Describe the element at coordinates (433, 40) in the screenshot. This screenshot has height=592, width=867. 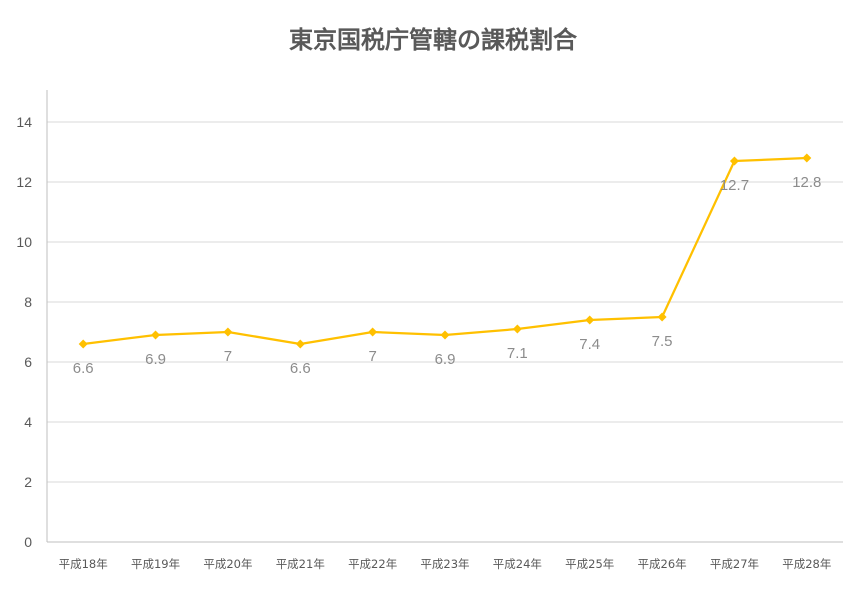
I see `chart-title: 東京国税庁管轄の課税割合` at that location.